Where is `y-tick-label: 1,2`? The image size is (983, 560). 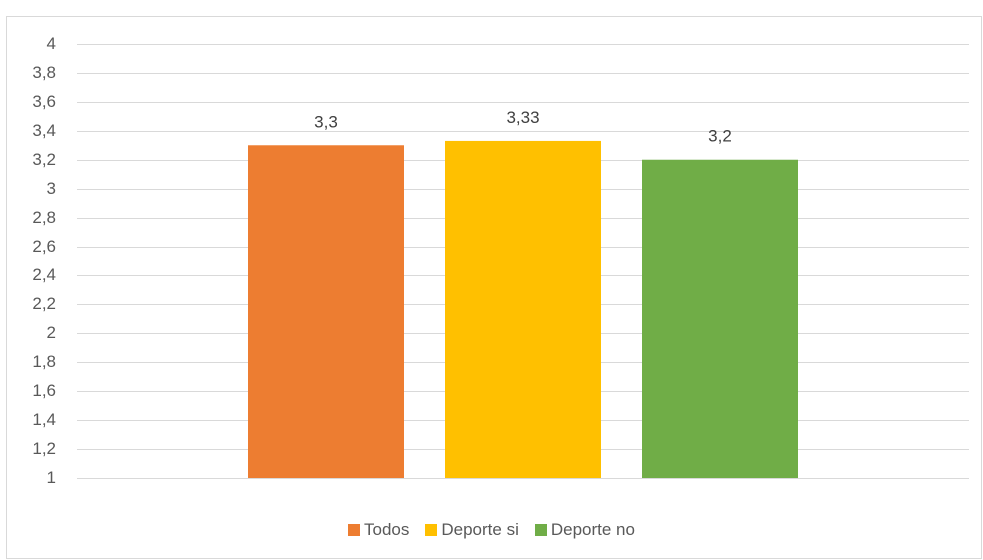
y-tick-label: 1,2 is located at coordinates (44, 448).